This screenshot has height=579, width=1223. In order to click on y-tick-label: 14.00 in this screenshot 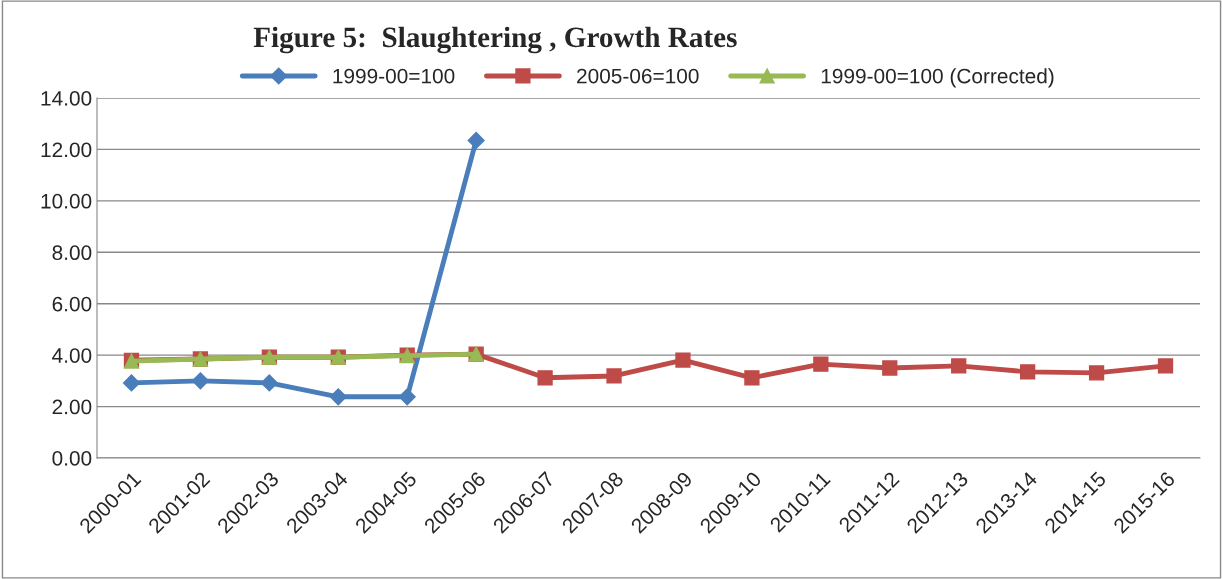, I will do `click(66, 98)`.